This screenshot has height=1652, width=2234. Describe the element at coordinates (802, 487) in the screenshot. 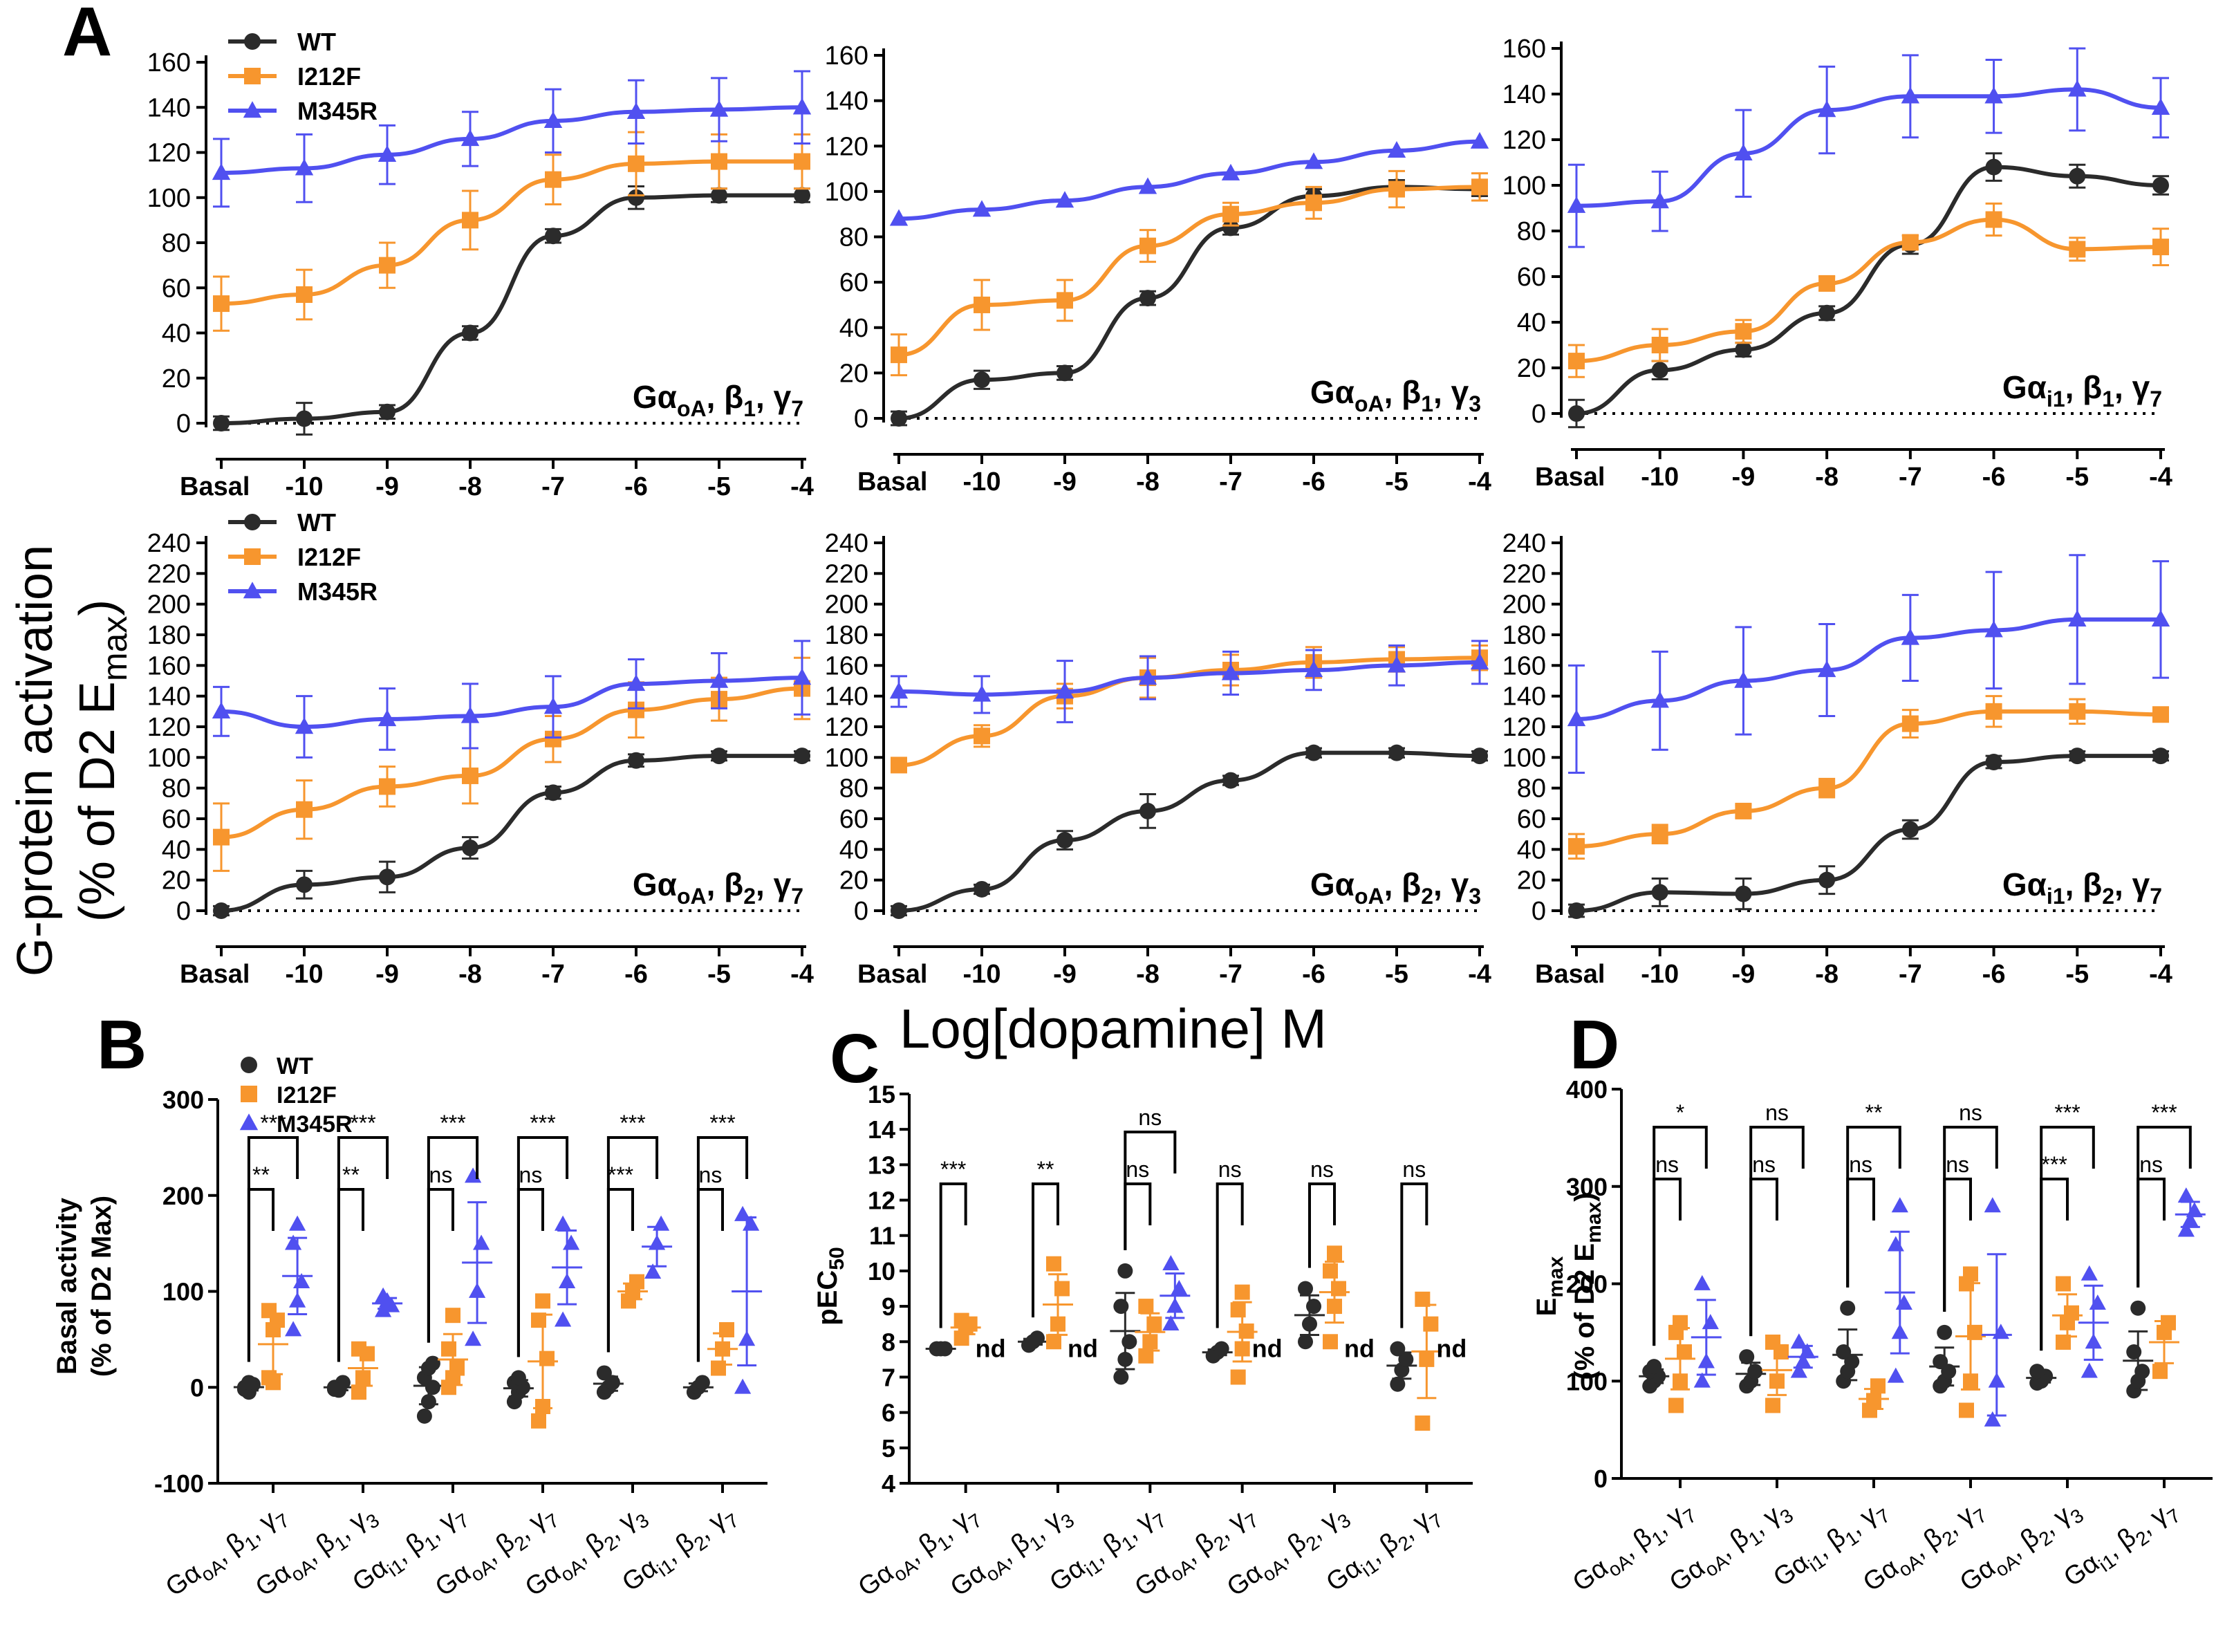

I see `x-tick-label: -4` at that location.